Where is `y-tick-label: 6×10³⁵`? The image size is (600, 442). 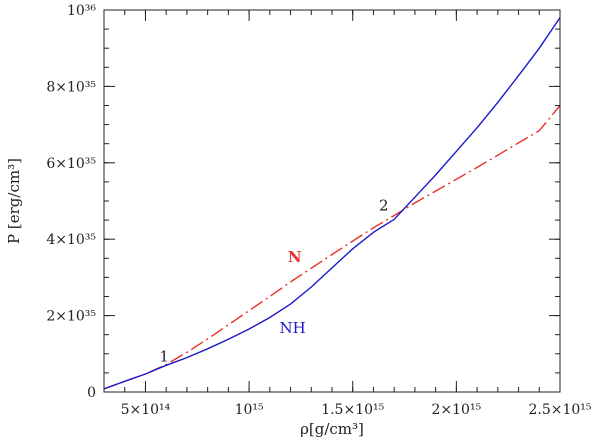 y-tick-label: 6×10³⁵ is located at coordinates (71, 164).